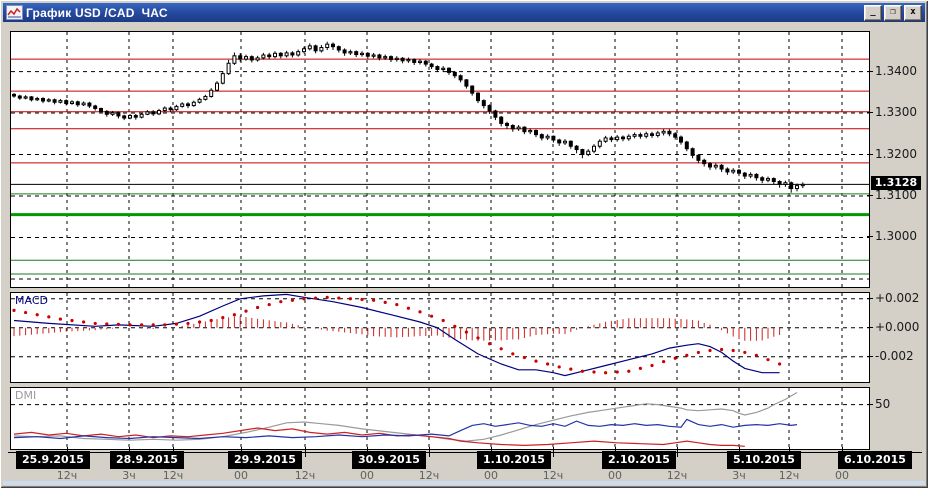  What do you see at coordinates (896, 194) in the screenshot?
I see `price-axis-label: 1.3100` at bounding box center [896, 194].